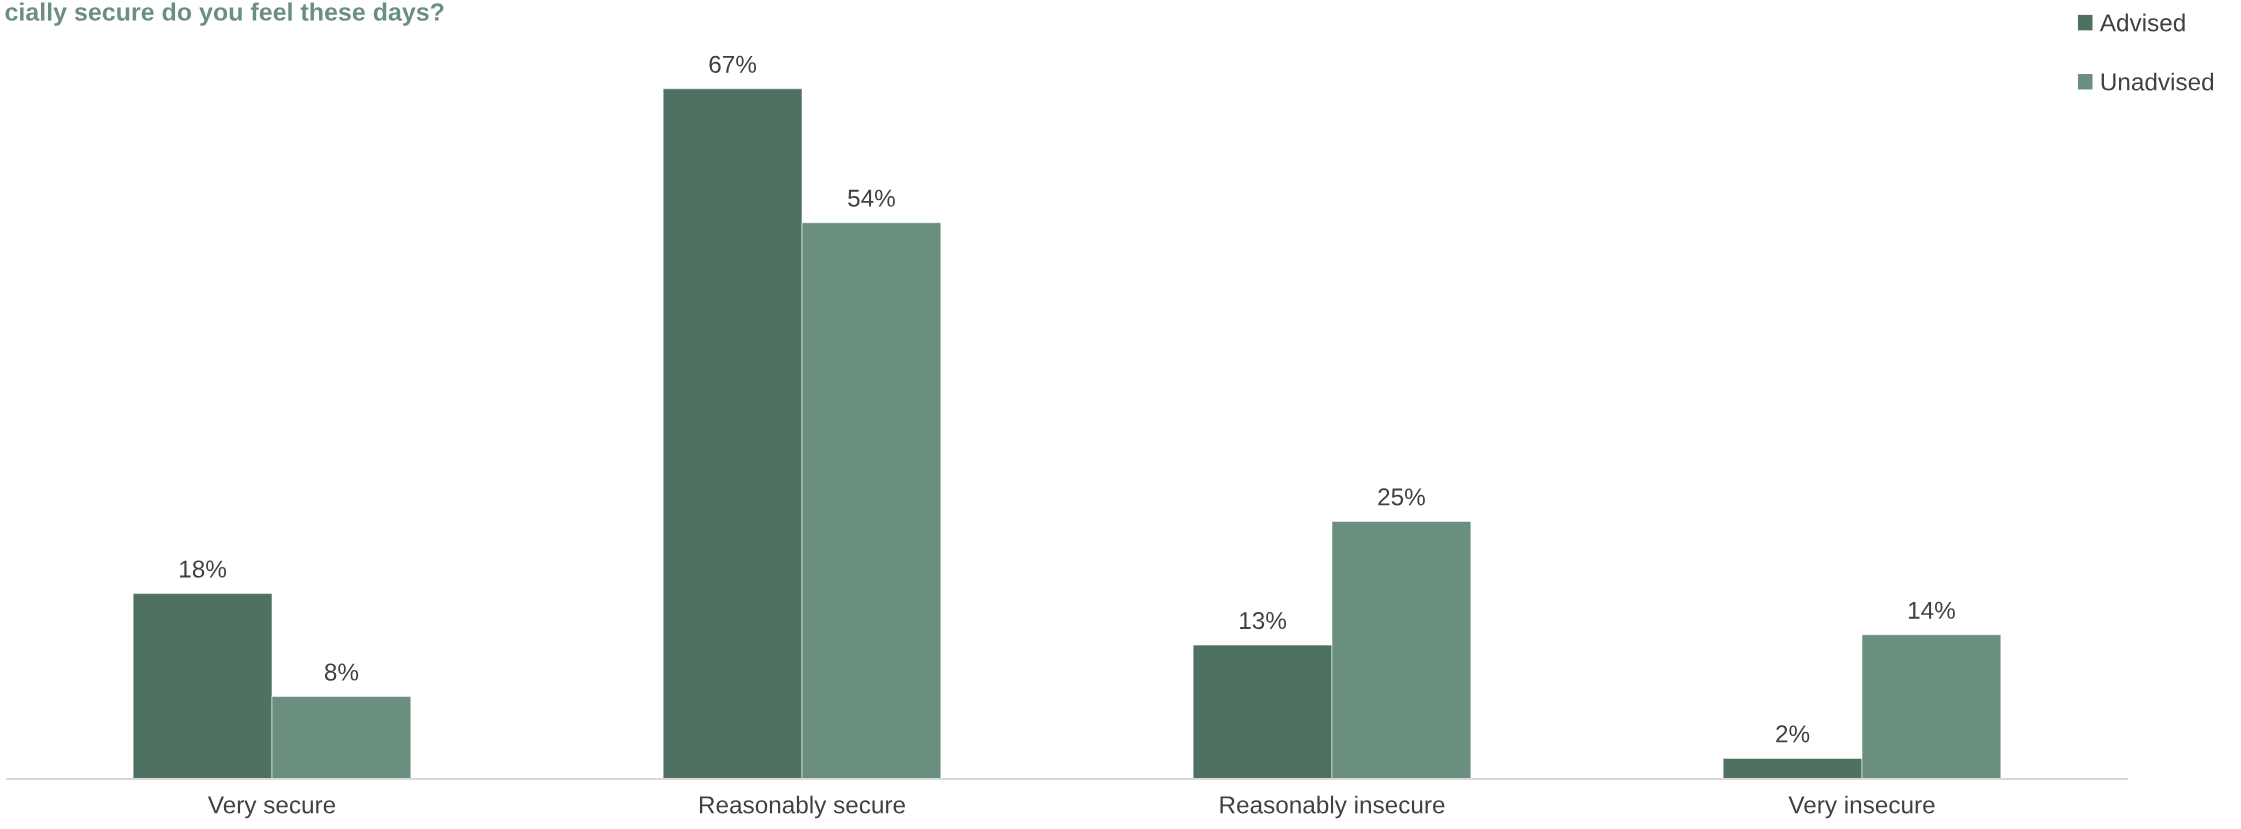 Image resolution: width=2241 pixels, height=829 pixels. What do you see at coordinates (802, 807) in the screenshot?
I see `x-tick-label: Reasonably secure` at bounding box center [802, 807].